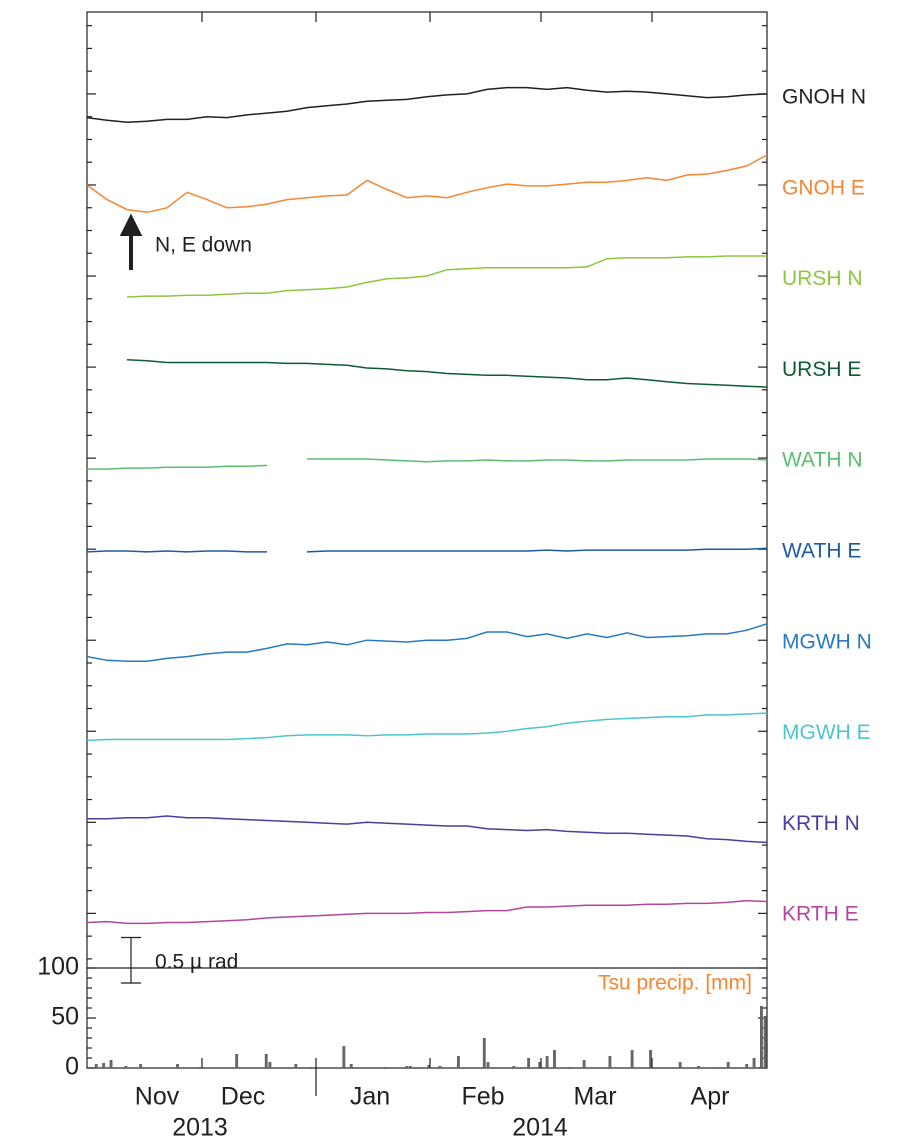  Describe the element at coordinates (826, 732) in the screenshot. I see `series-label: MGWH E` at that location.